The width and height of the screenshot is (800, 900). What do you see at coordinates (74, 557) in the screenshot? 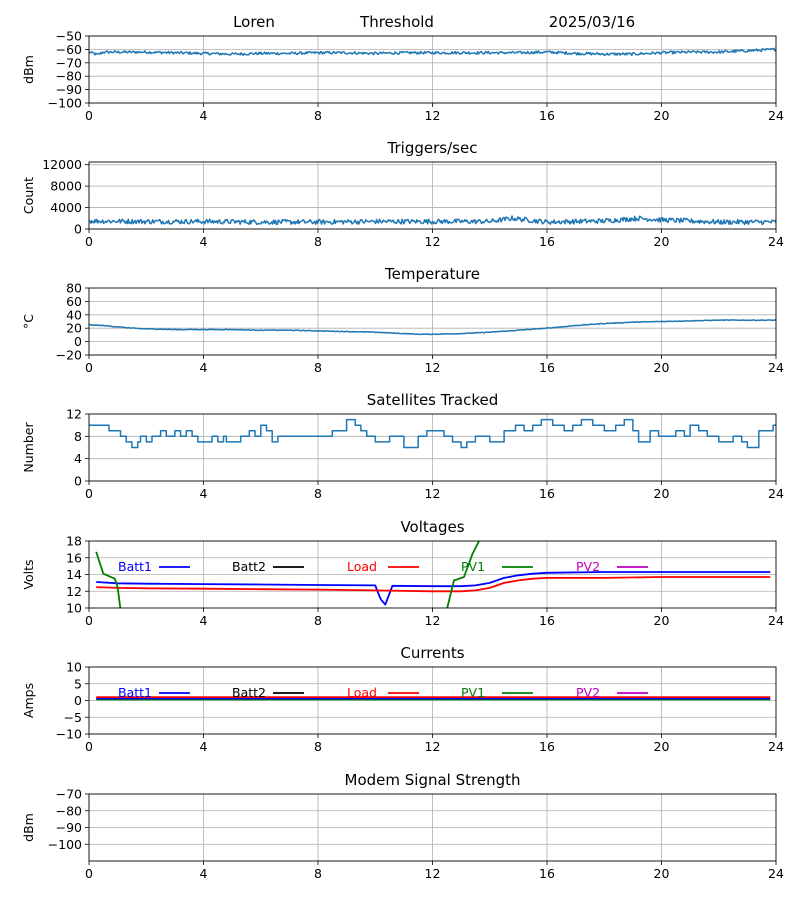
I see `y-tick-label: 16` at bounding box center [74, 557].